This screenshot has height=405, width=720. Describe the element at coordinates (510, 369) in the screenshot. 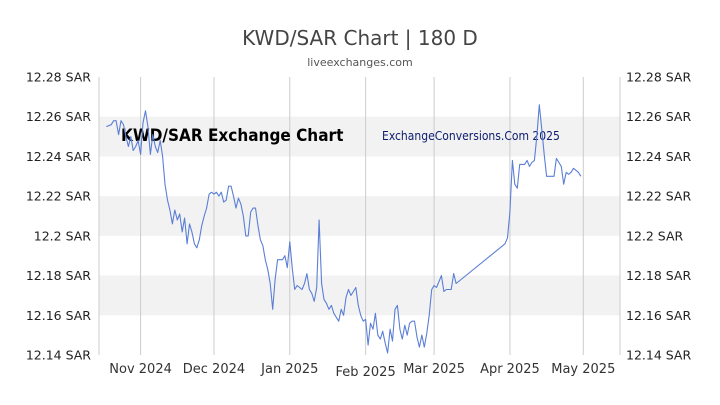

I see `x-tick-label: Apr 2025` at that location.